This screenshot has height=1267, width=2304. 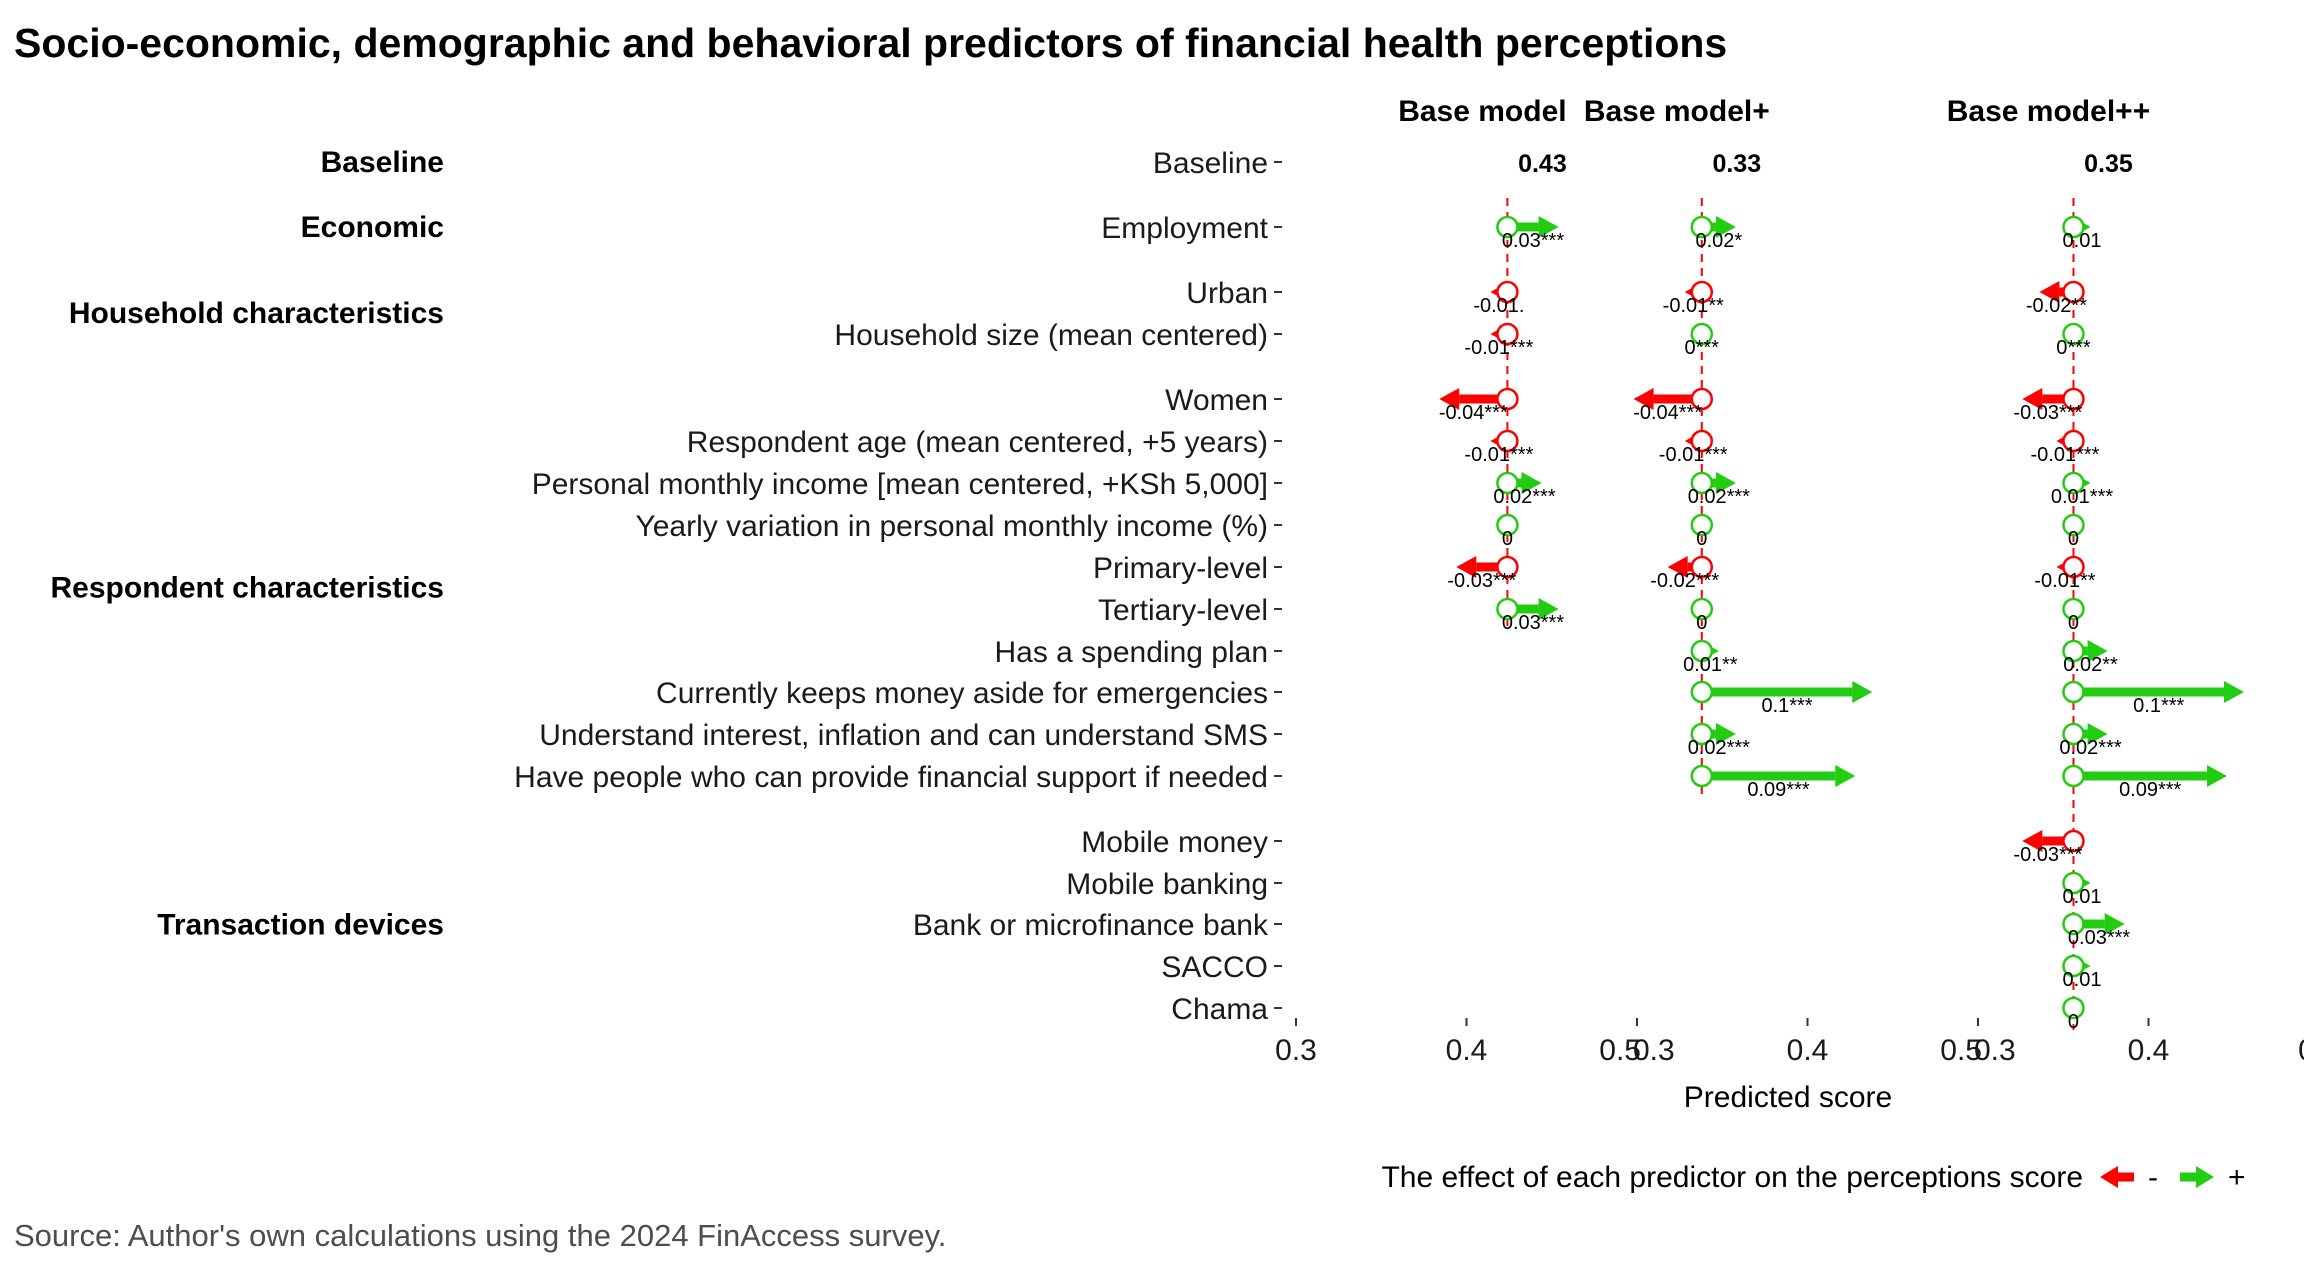 I want to click on row-label-respondent-age-mean-centered-5-years: Respondent age (mean centered, +5 years), so click(x=977, y=442).